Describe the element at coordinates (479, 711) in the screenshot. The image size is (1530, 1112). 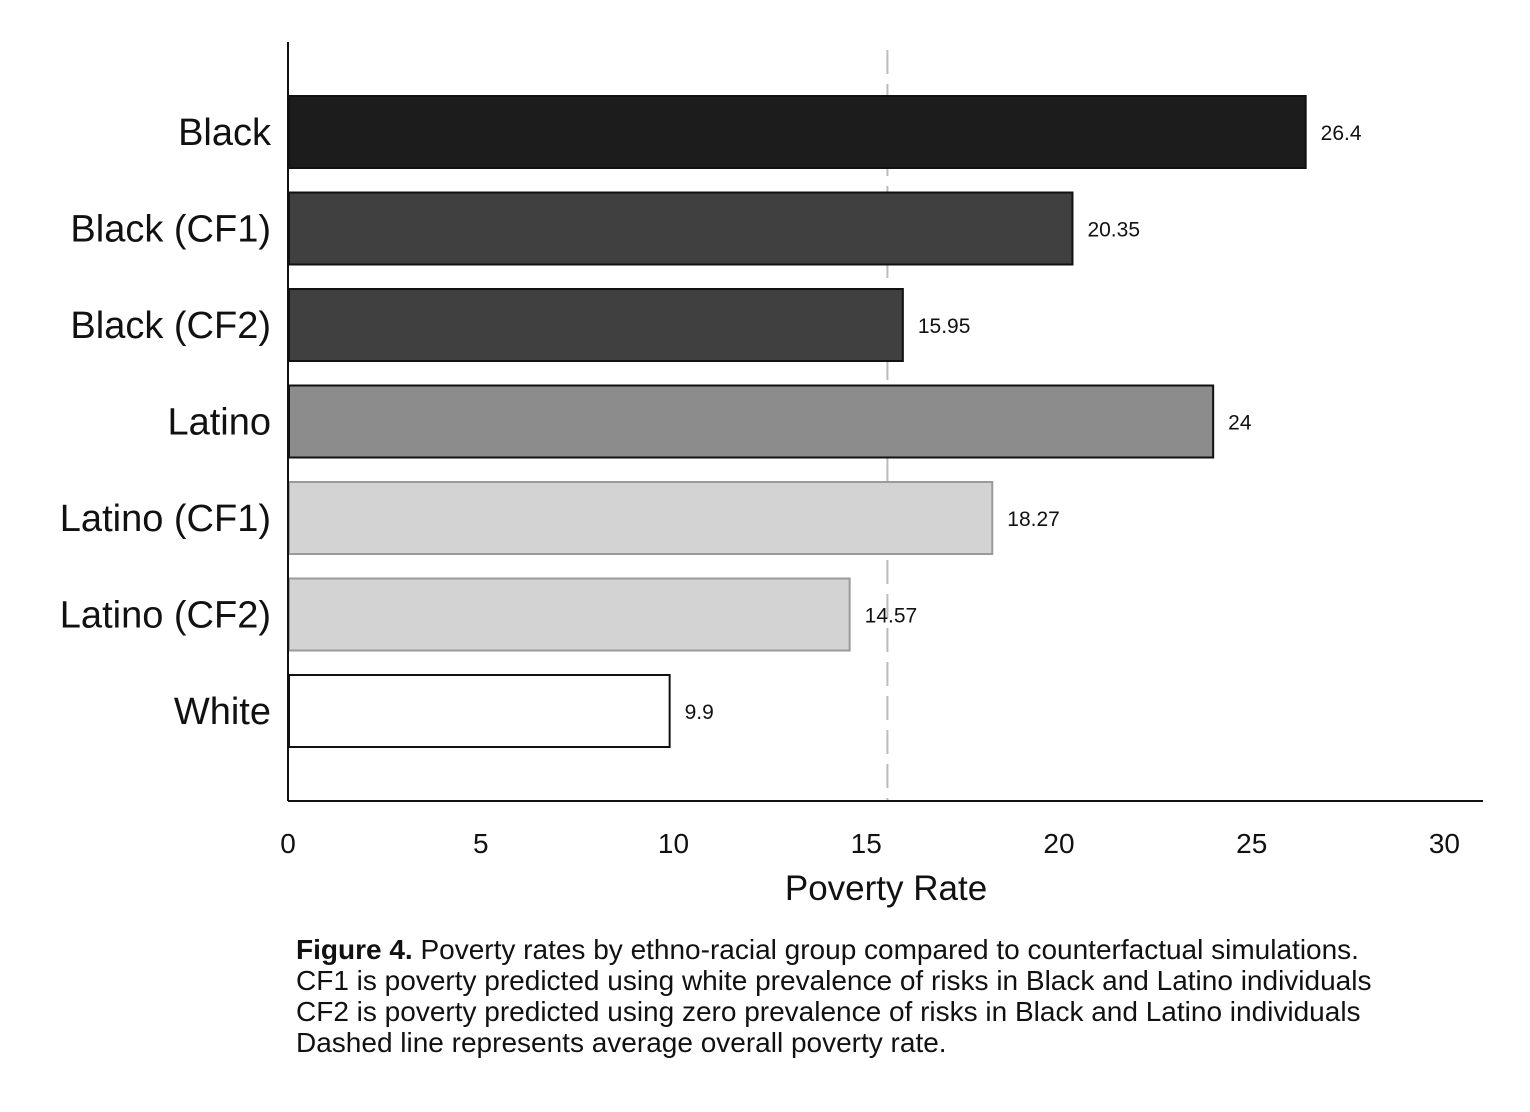
I see `bar-white` at that location.